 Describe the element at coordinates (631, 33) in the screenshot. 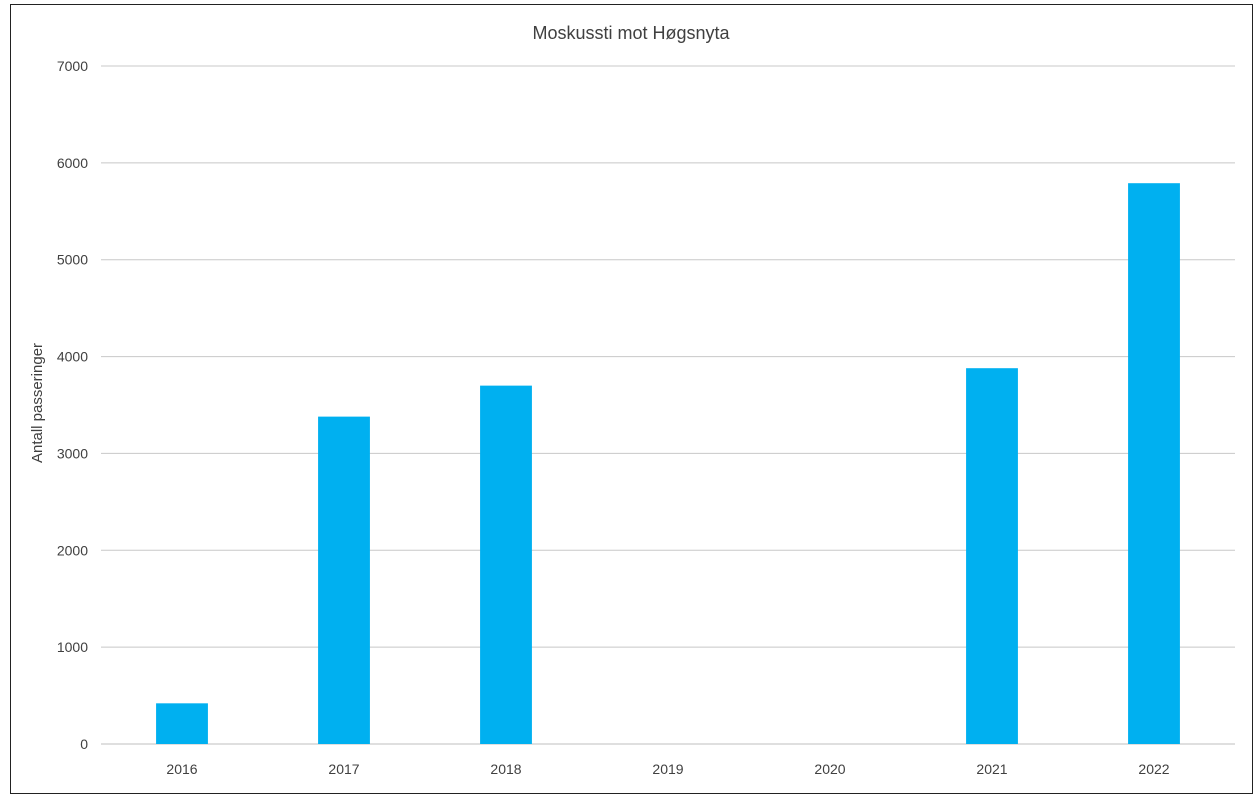

I see `chart-title: Moskussti mot Høgsnyta` at that location.